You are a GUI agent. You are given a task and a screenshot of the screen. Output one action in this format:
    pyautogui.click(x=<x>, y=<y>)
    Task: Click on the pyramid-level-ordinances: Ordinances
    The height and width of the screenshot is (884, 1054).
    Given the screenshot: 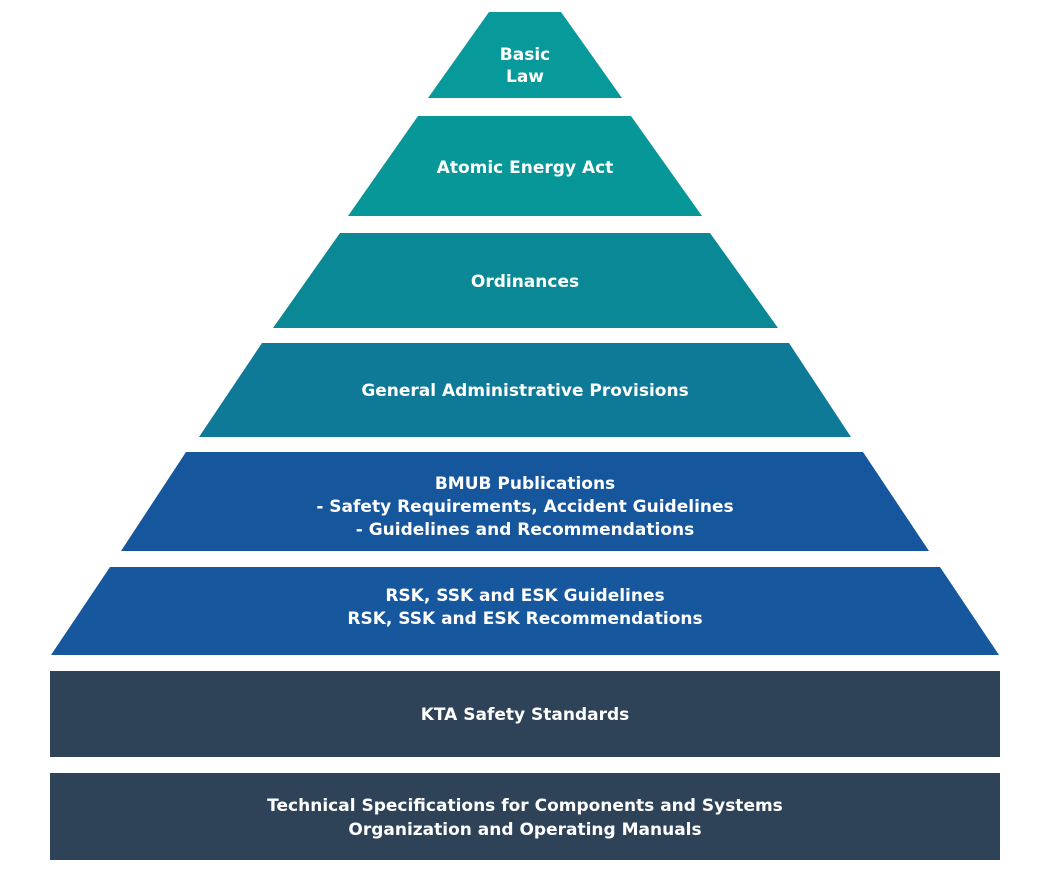 What is the action you would take?
    pyautogui.click(x=525, y=280)
    